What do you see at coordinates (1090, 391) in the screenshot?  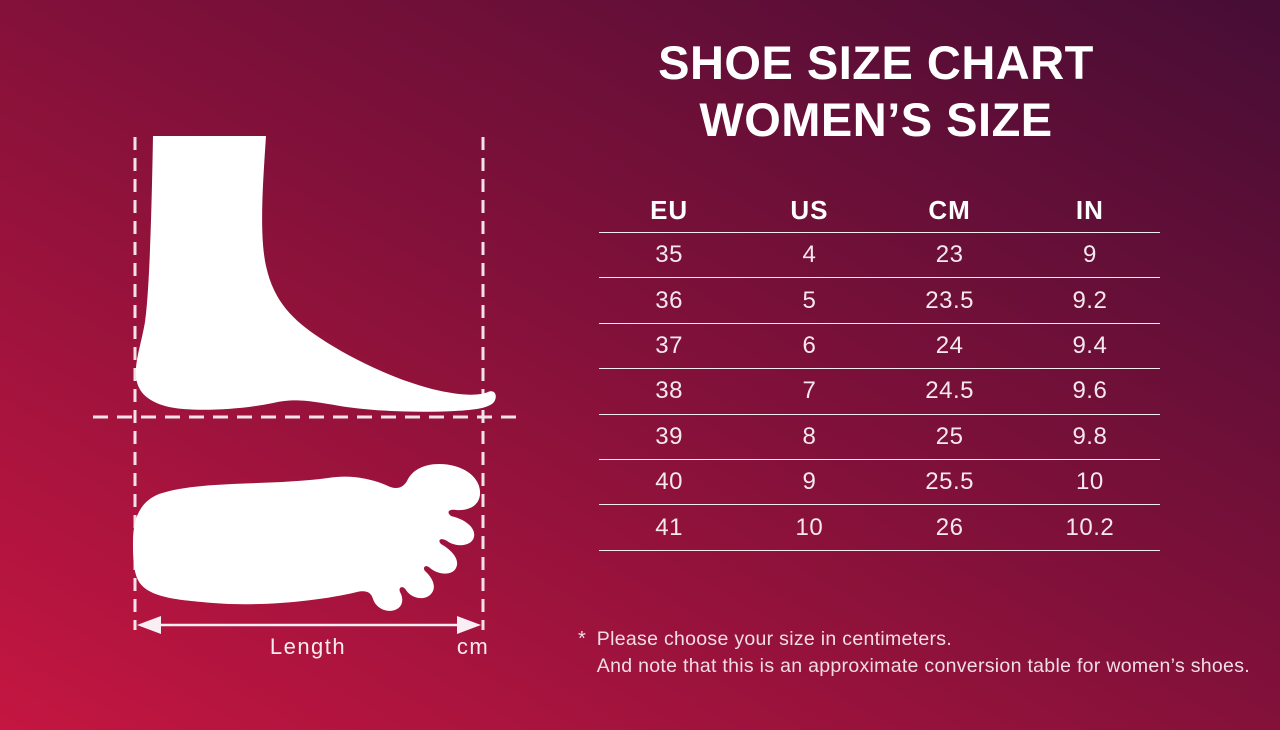 I see `table-cell: 9.6` at bounding box center [1090, 391].